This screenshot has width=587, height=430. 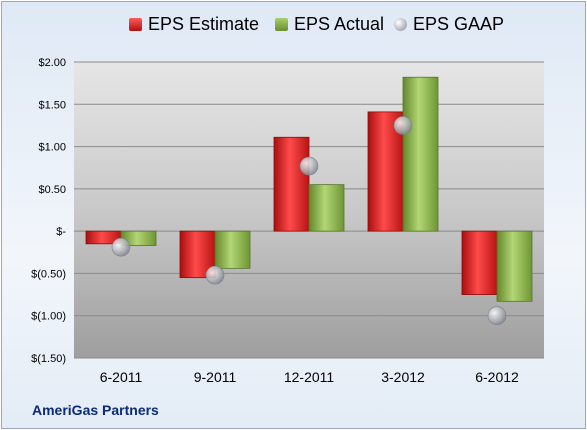 I want to click on legend-item-eps-actual: EPS Actual, so click(x=329, y=24).